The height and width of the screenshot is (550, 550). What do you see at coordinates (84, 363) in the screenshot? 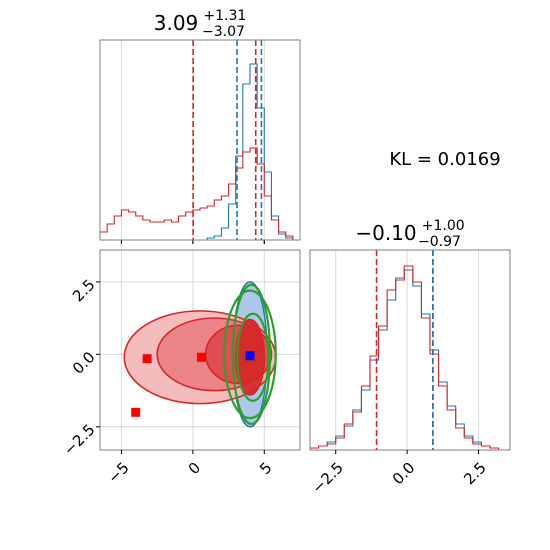
I see `y-tick-label: 0.0` at bounding box center [84, 363].